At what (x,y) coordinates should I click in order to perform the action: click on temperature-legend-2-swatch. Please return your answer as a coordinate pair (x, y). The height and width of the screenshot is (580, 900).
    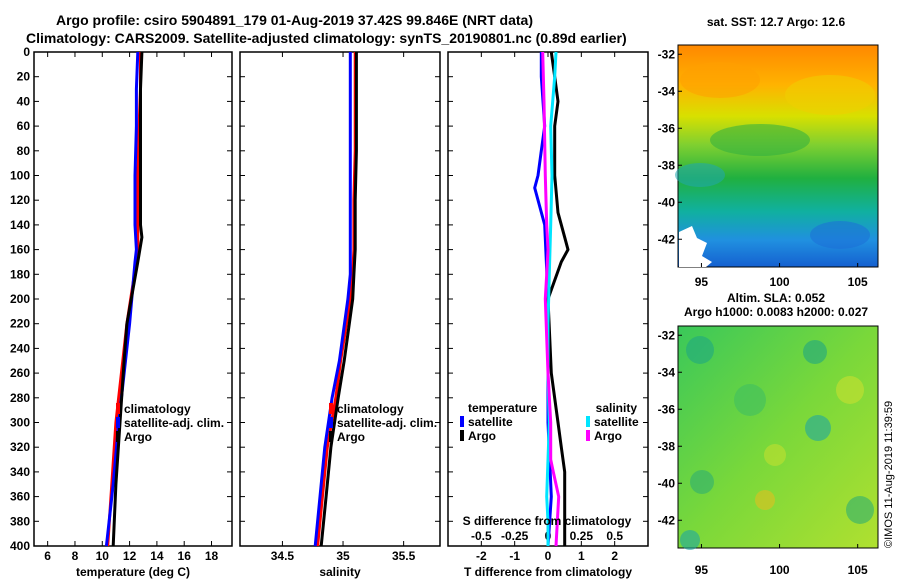
    Looking at the image, I should click on (118, 436).